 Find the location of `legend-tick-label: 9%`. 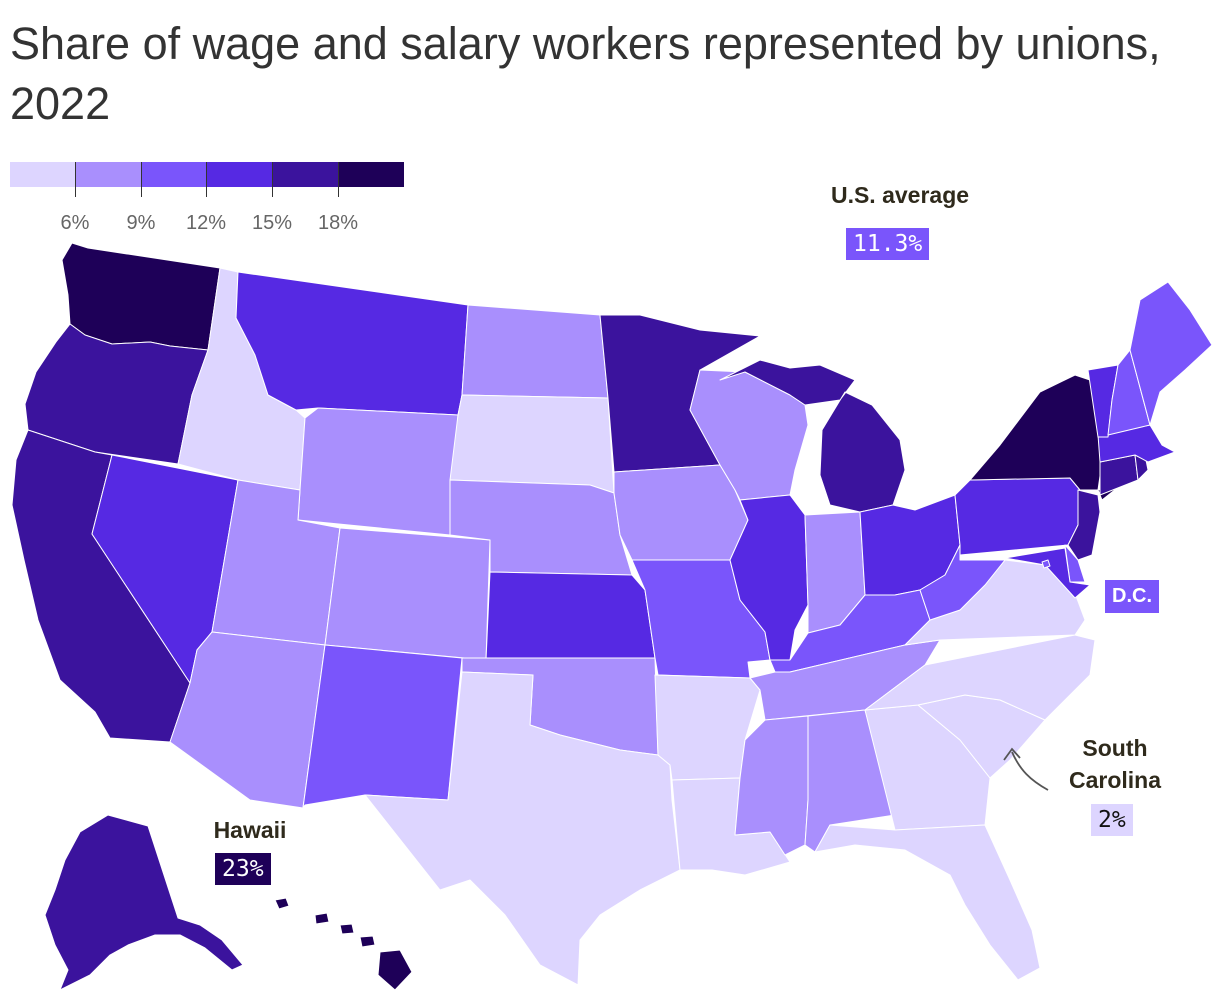

legend-tick-label: 9% is located at coordinates (141, 223).